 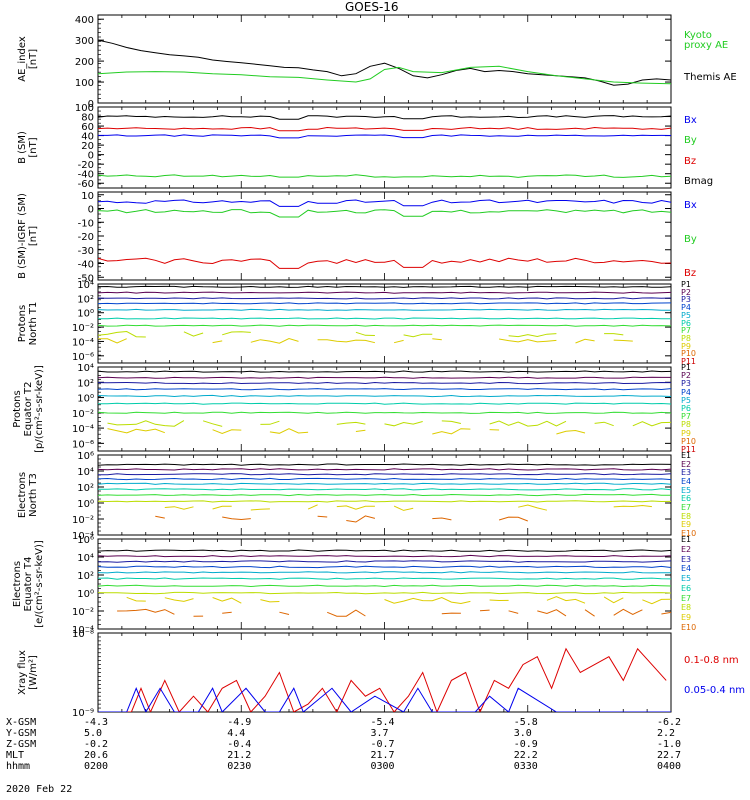 What do you see at coordinates (686, 384) in the screenshot?
I see `channel-pet2-2: P3` at bounding box center [686, 384].